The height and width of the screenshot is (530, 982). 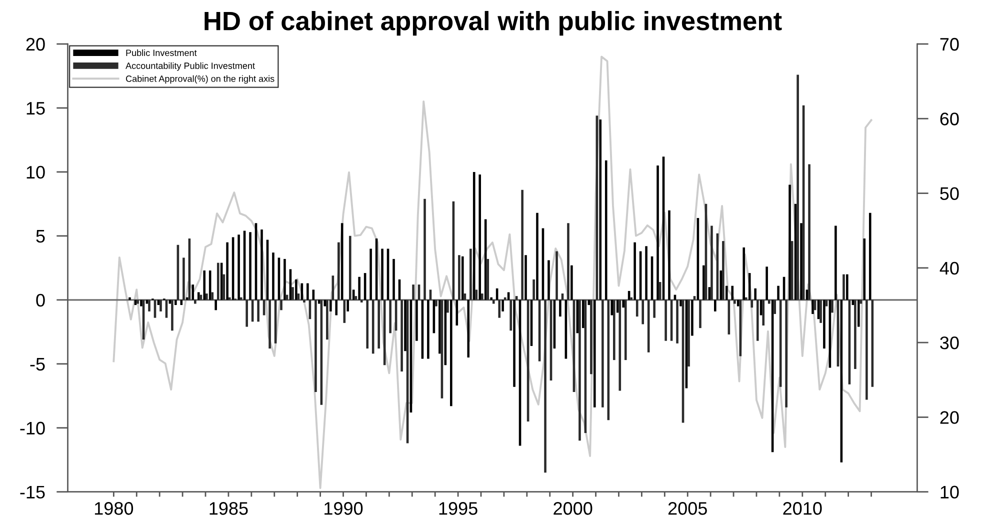 I want to click on y-tick-label: 5, so click(x=40, y=236).